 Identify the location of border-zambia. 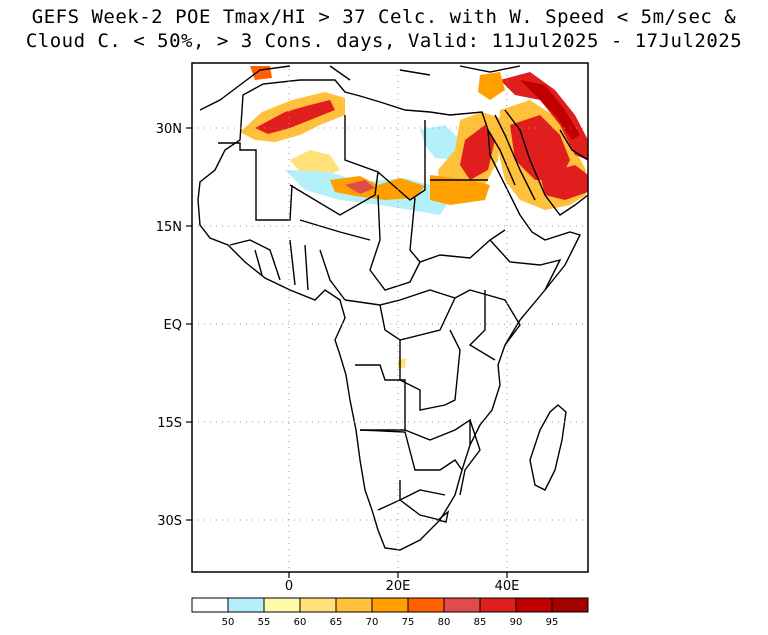
(437, 431).